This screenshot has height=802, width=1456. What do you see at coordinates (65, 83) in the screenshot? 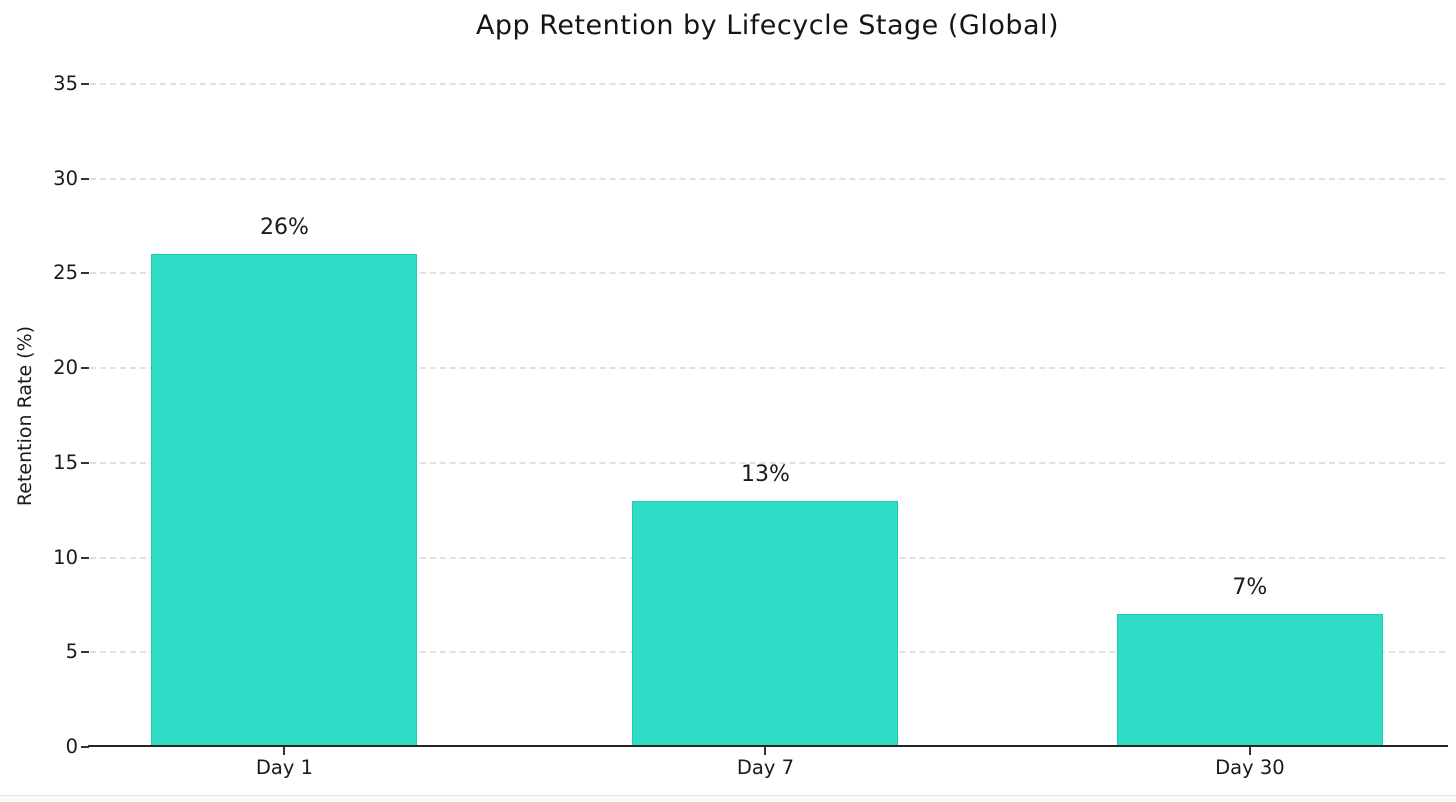
I see `y-tick-label: 35` at bounding box center [65, 83].